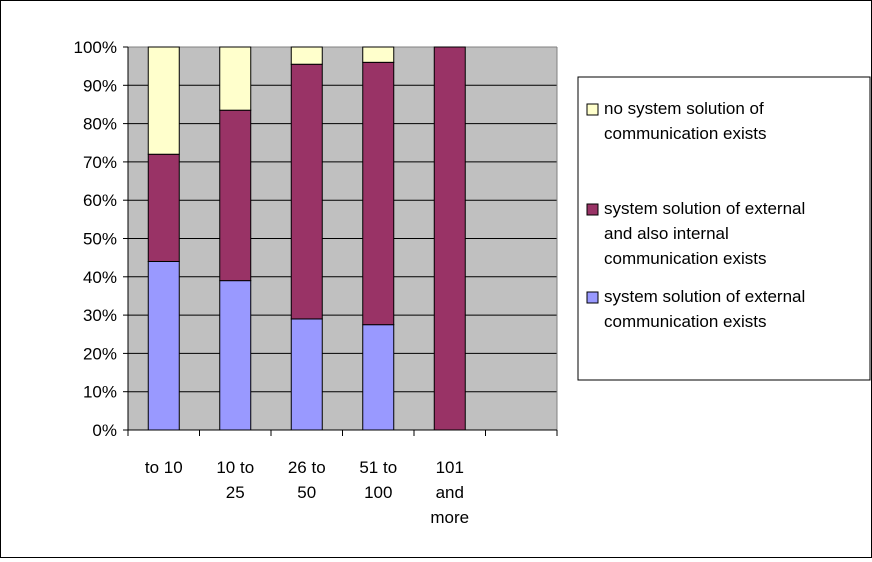  Describe the element at coordinates (235, 467) in the screenshot. I see `x-tick-label-line: 10 to` at that location.